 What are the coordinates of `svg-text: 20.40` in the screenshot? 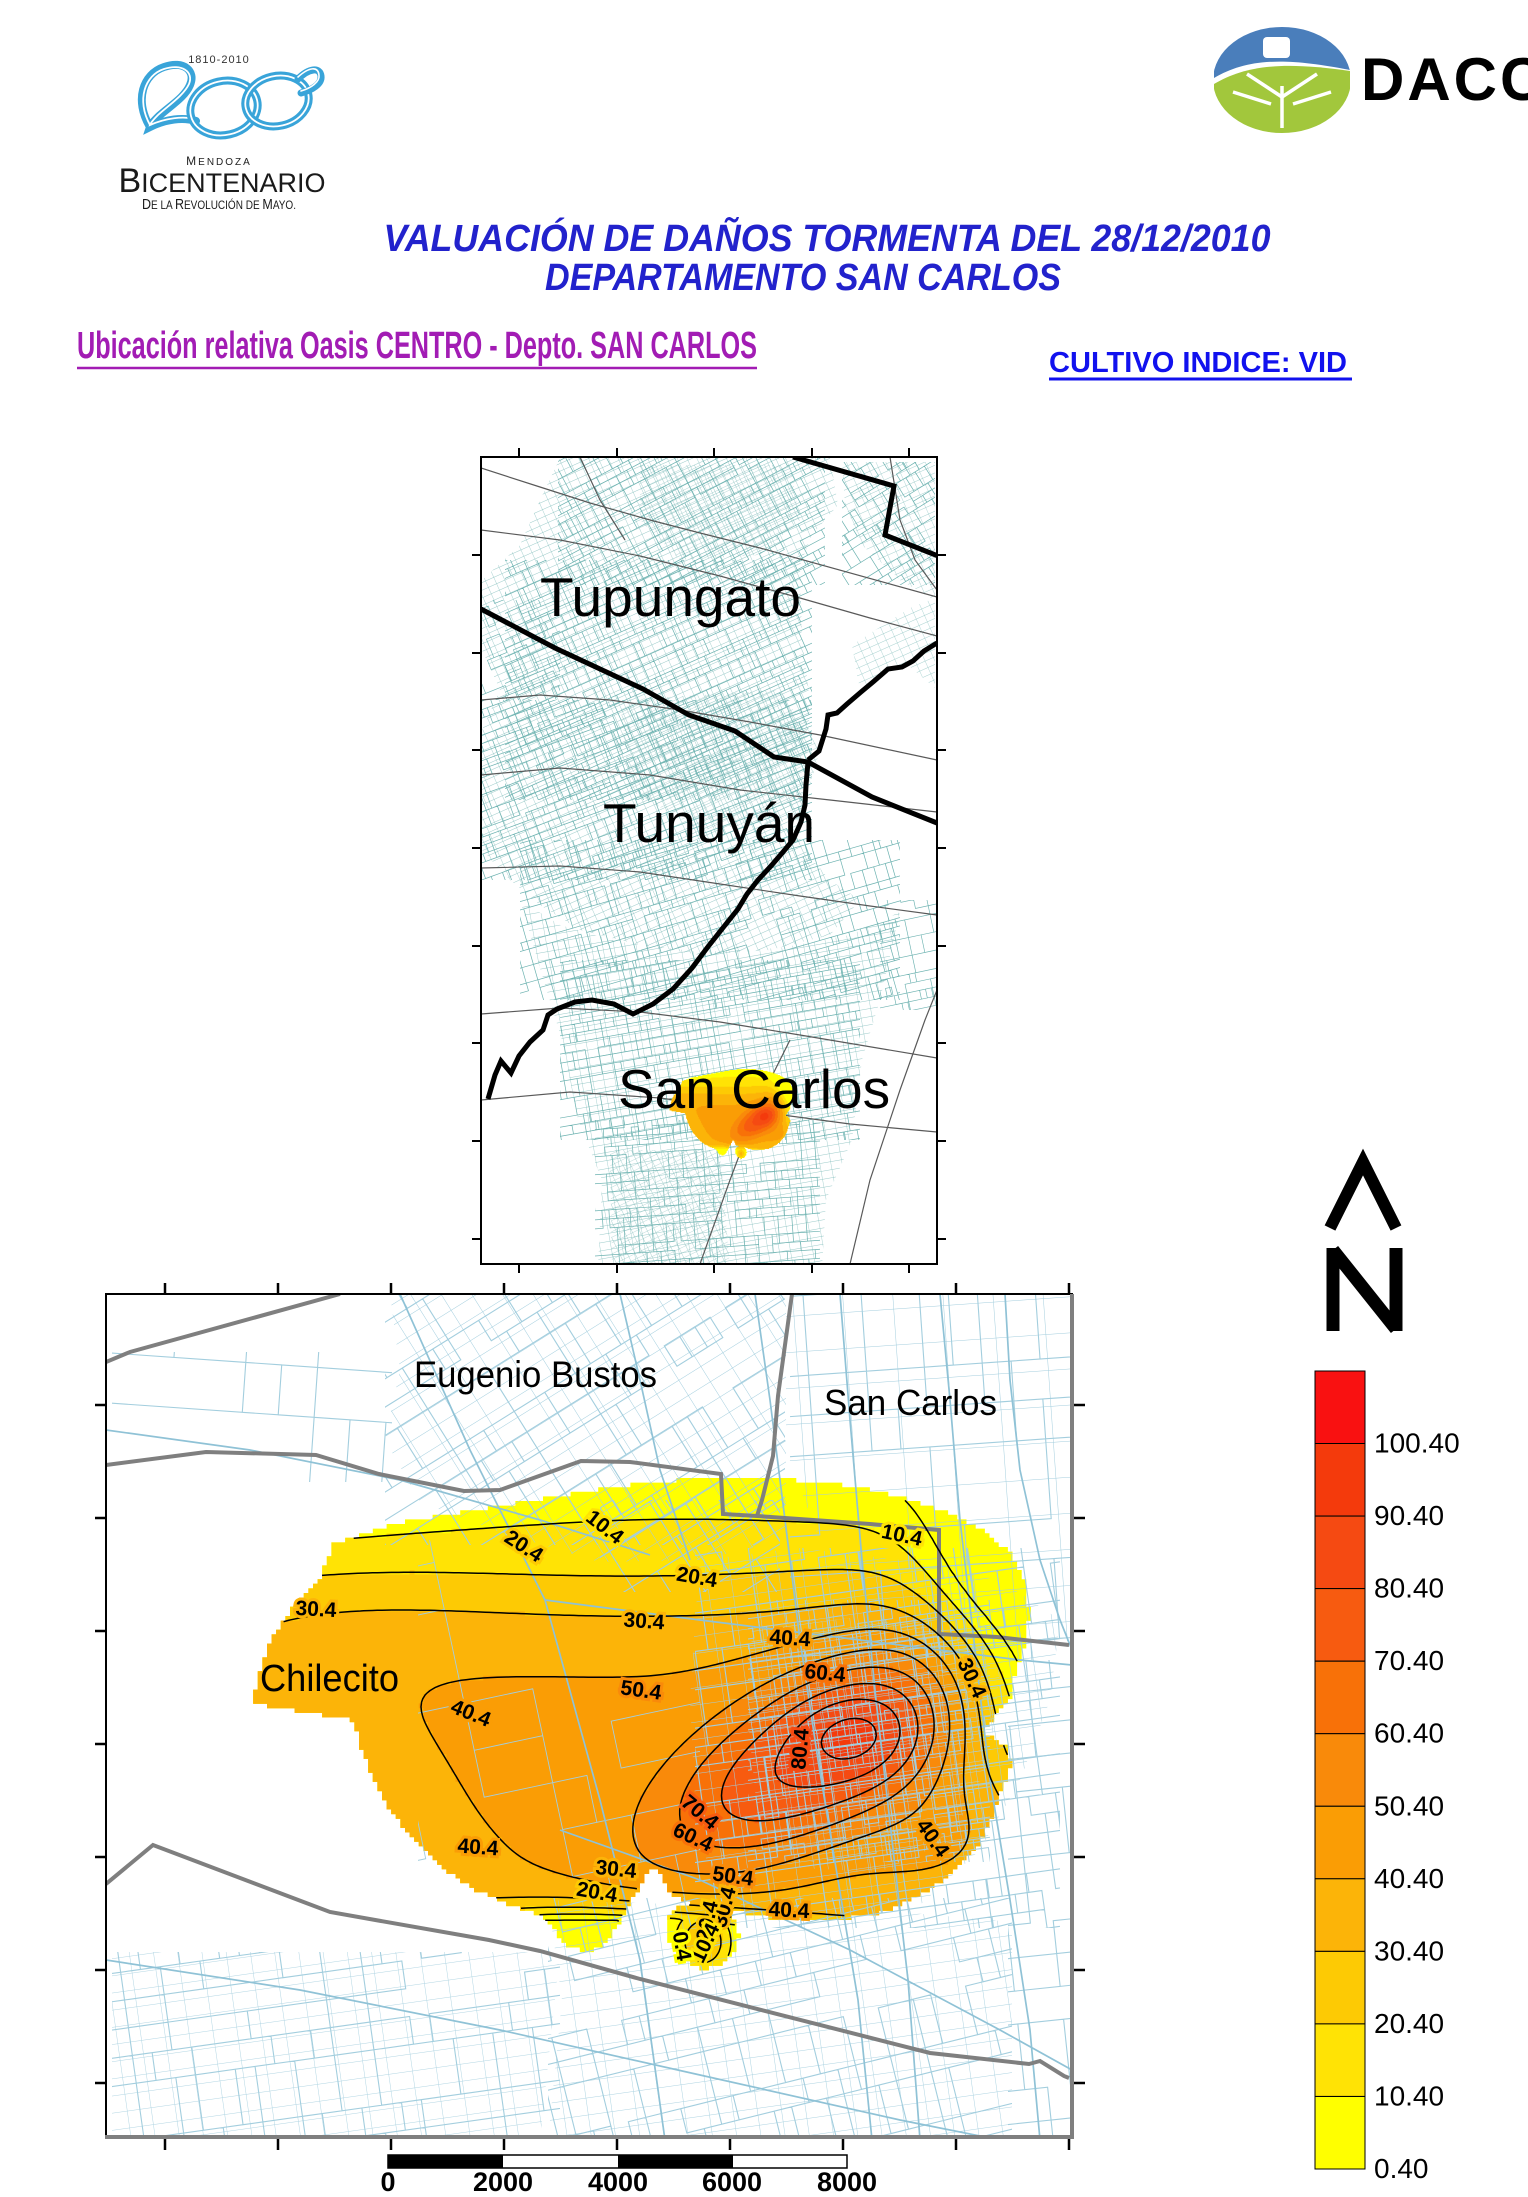 It's located at (1409, 2023).